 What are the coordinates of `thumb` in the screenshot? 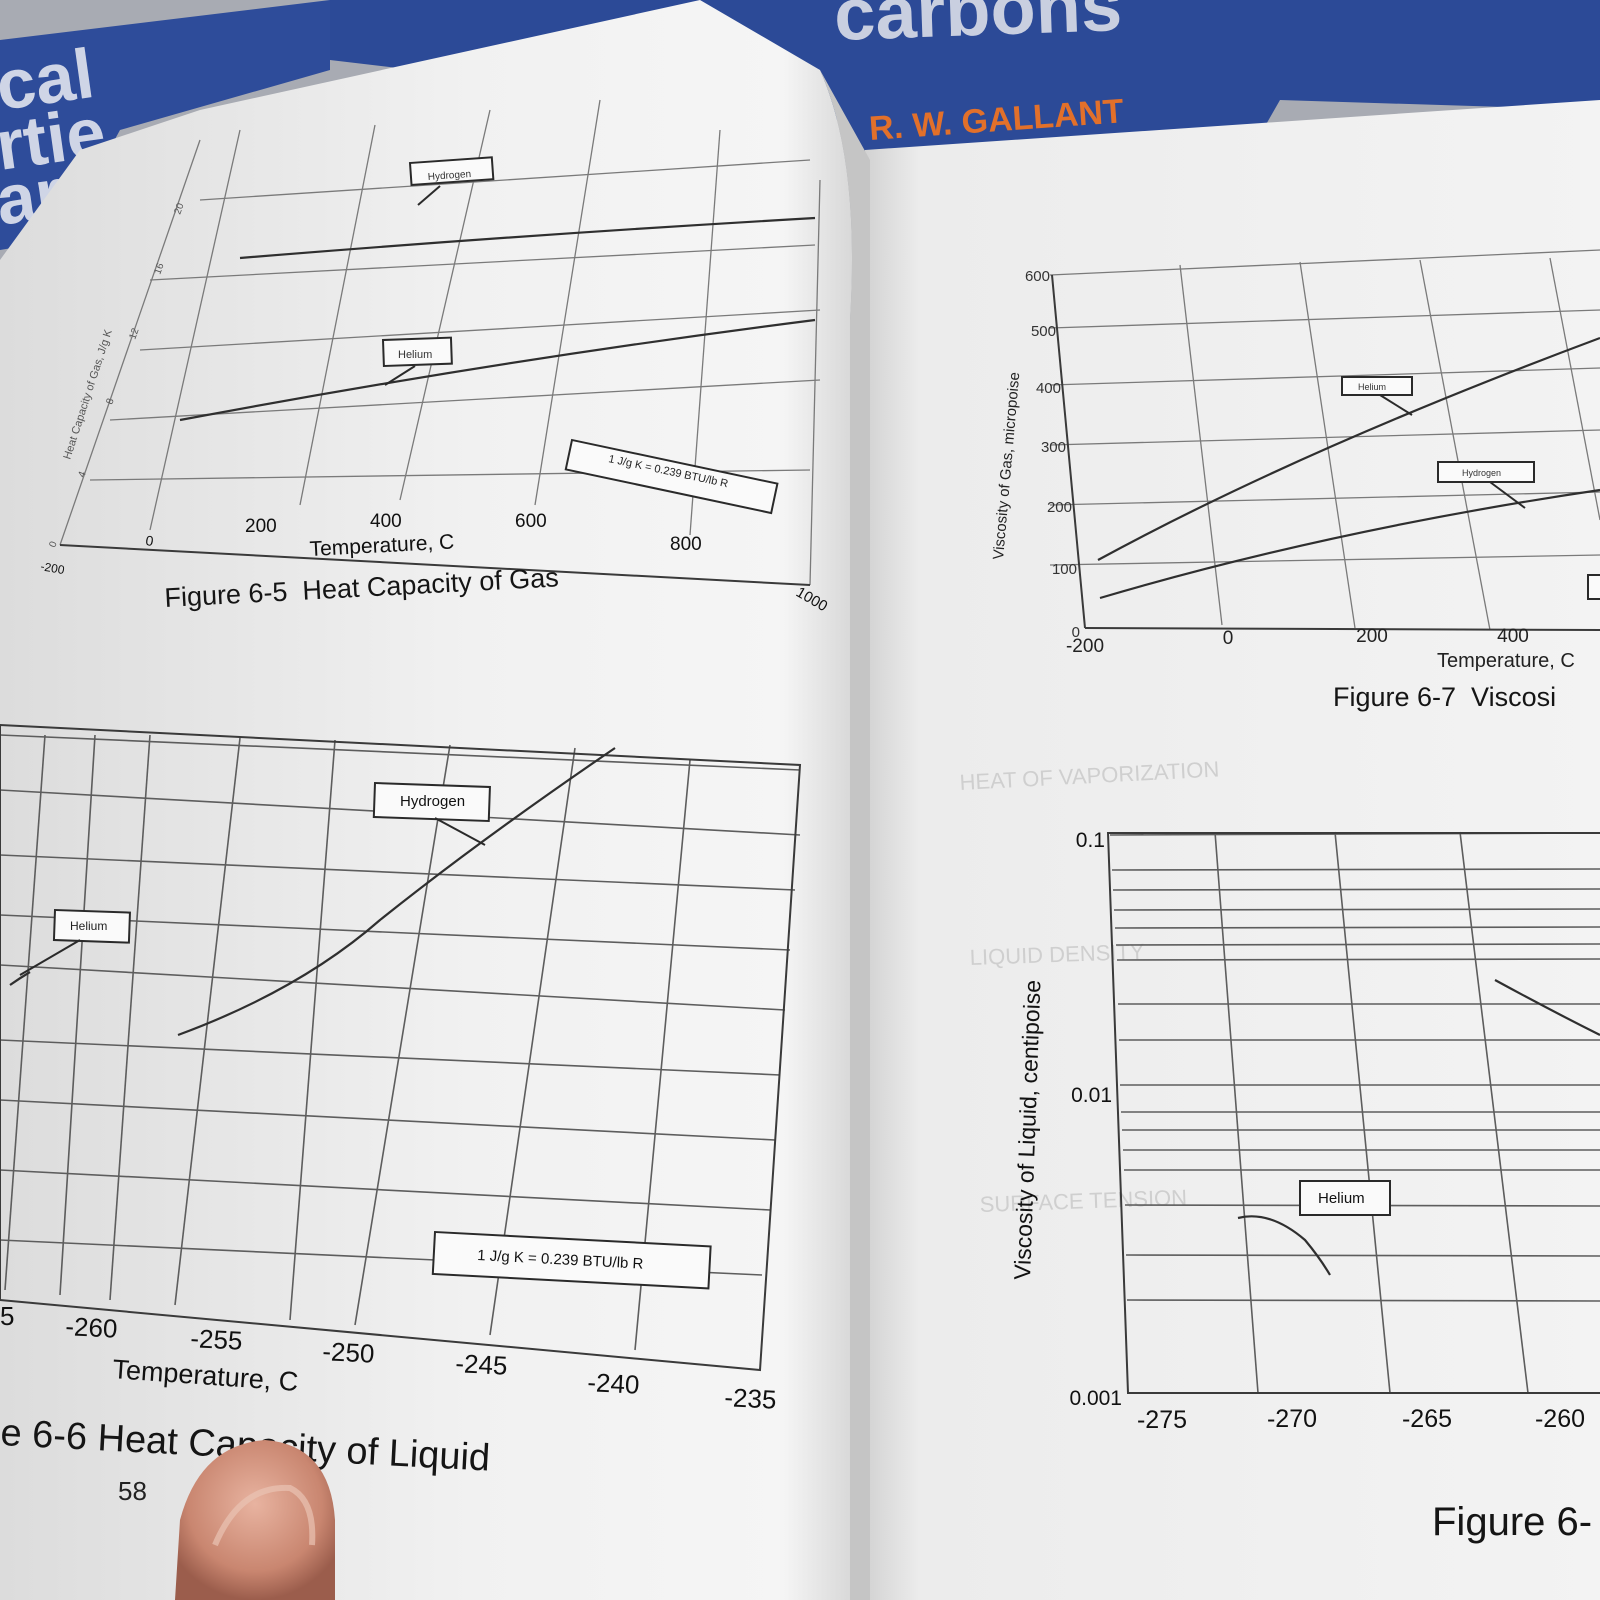 It's located at (255, 1520).